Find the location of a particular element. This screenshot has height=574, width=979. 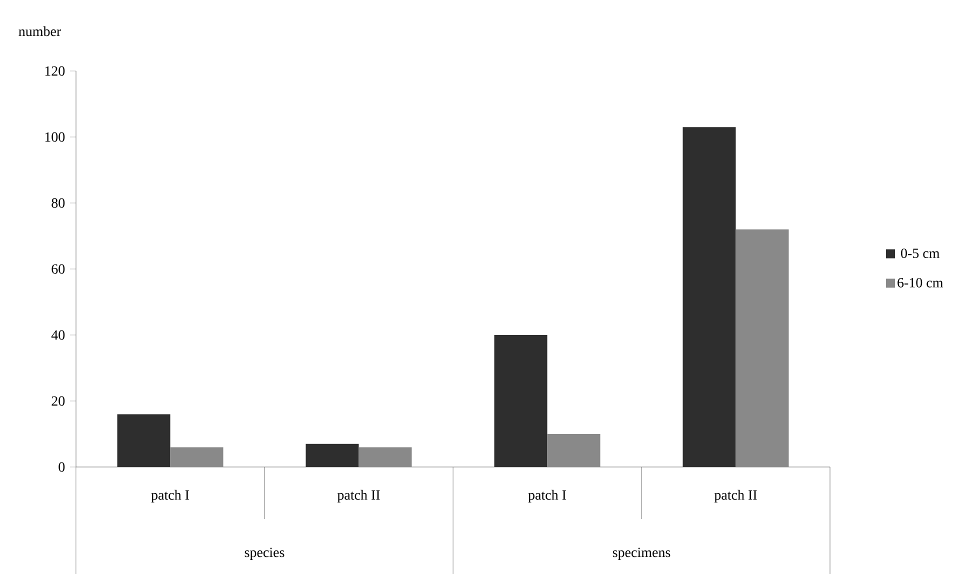

legend-label: 0-5 cm is located at coordinates (920, 253).